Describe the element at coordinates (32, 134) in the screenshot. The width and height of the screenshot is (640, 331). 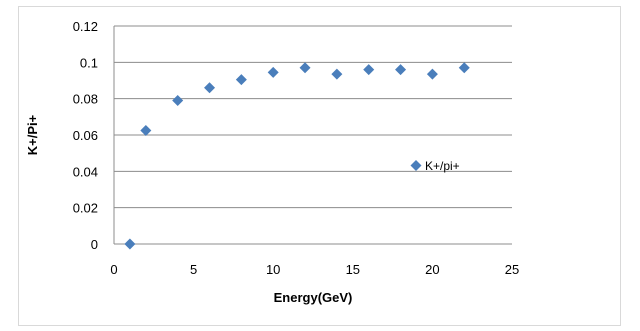
I see `y-axis-title: K+/Pi+` at that location.